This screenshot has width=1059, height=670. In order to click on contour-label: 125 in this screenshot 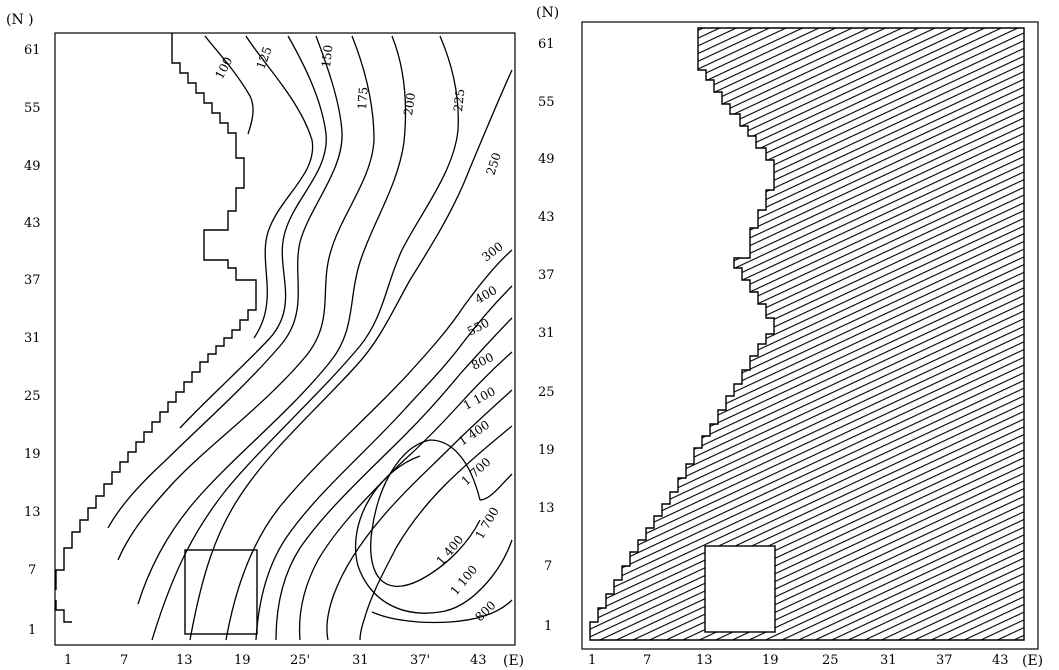, I will do `click(264, 58)`.